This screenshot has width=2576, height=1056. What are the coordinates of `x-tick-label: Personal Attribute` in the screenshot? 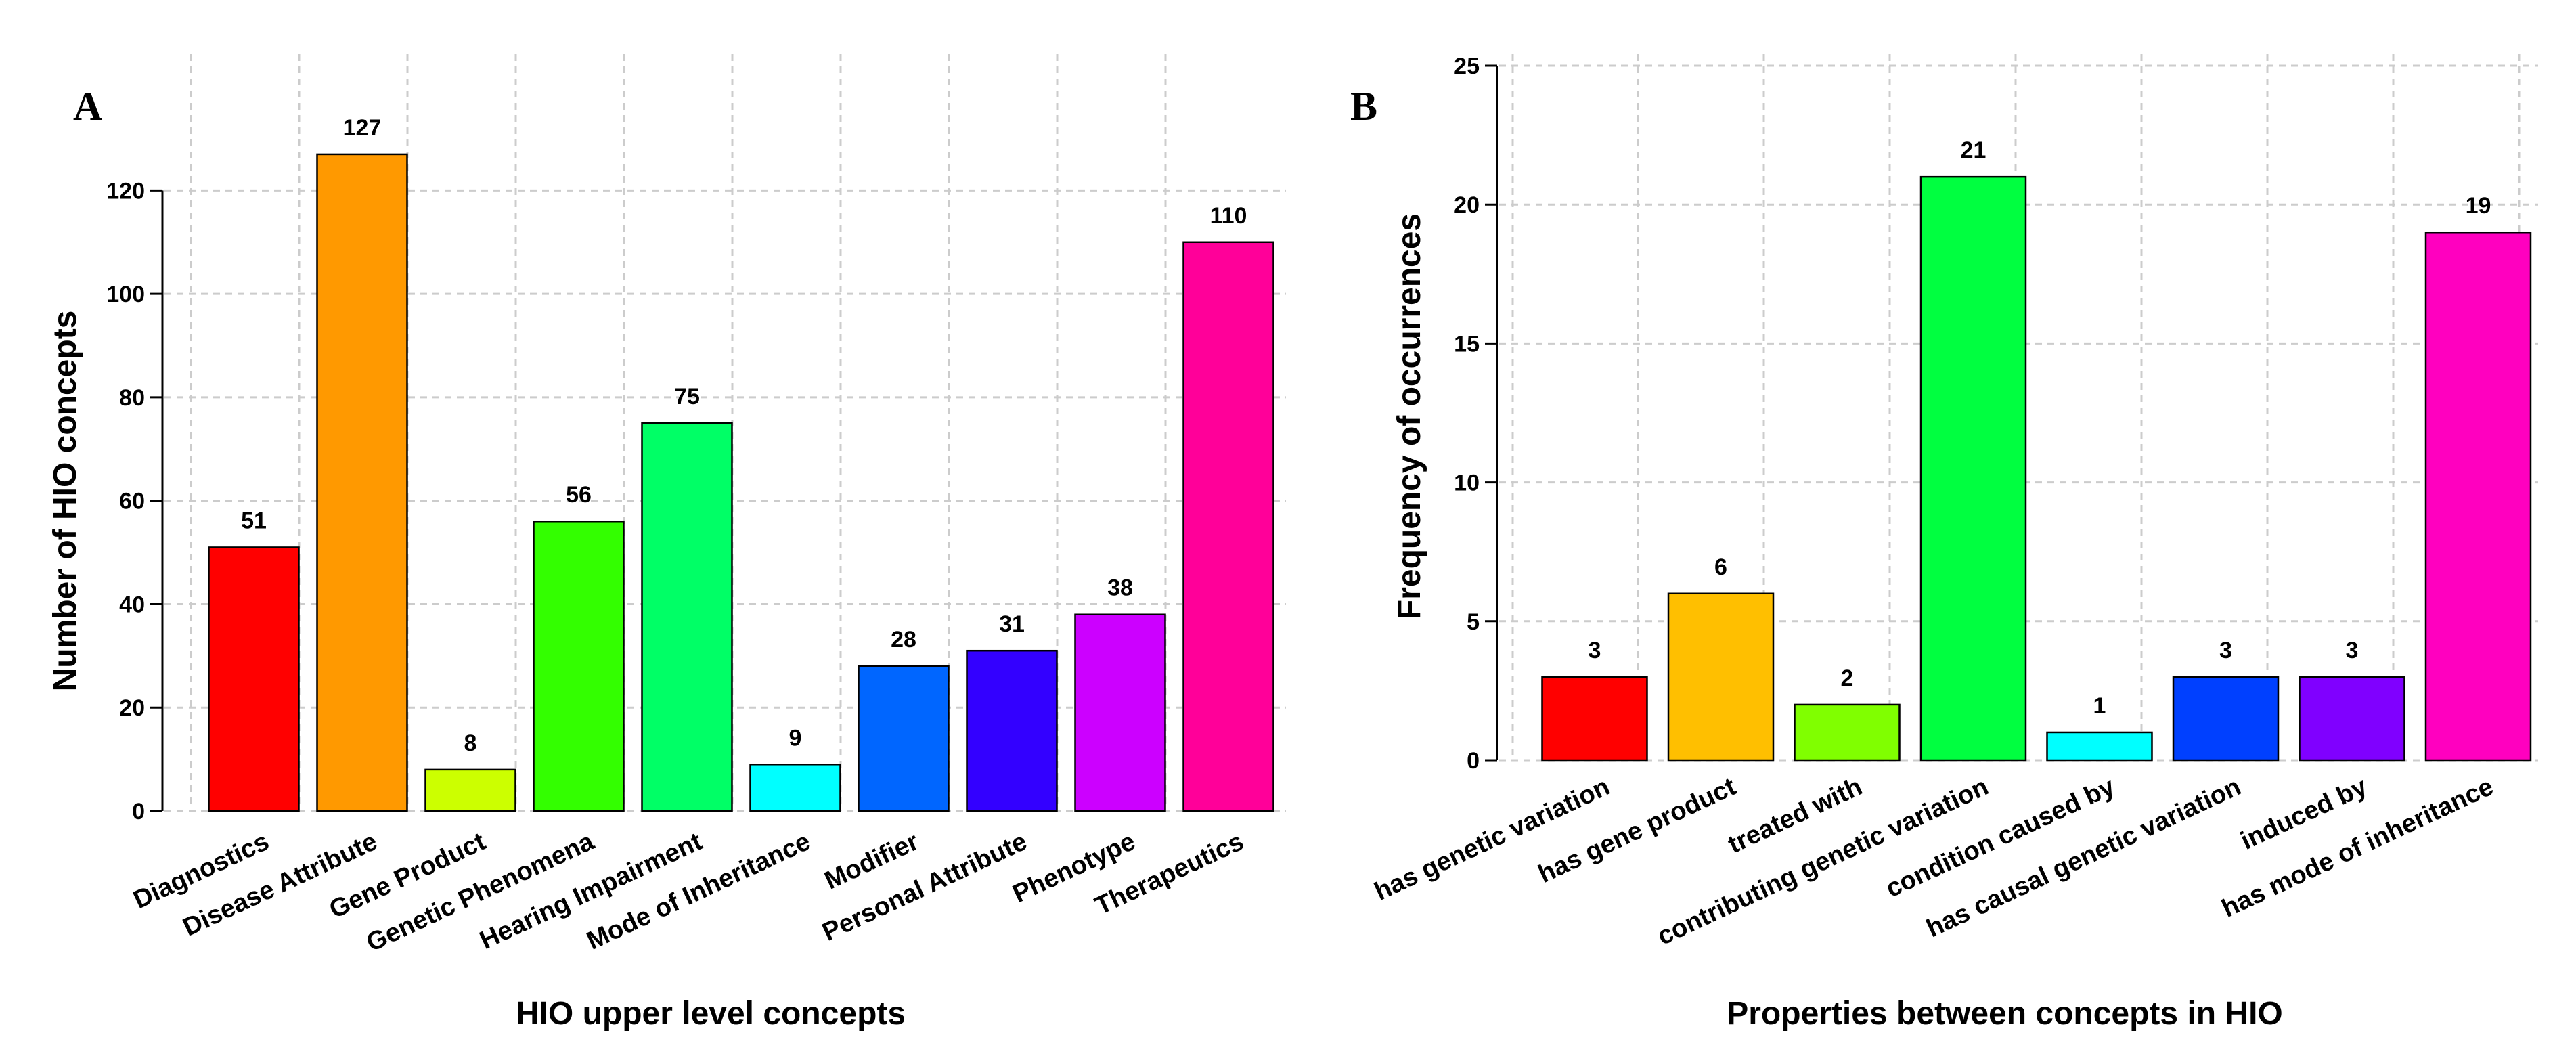 It's located at (924, 887).